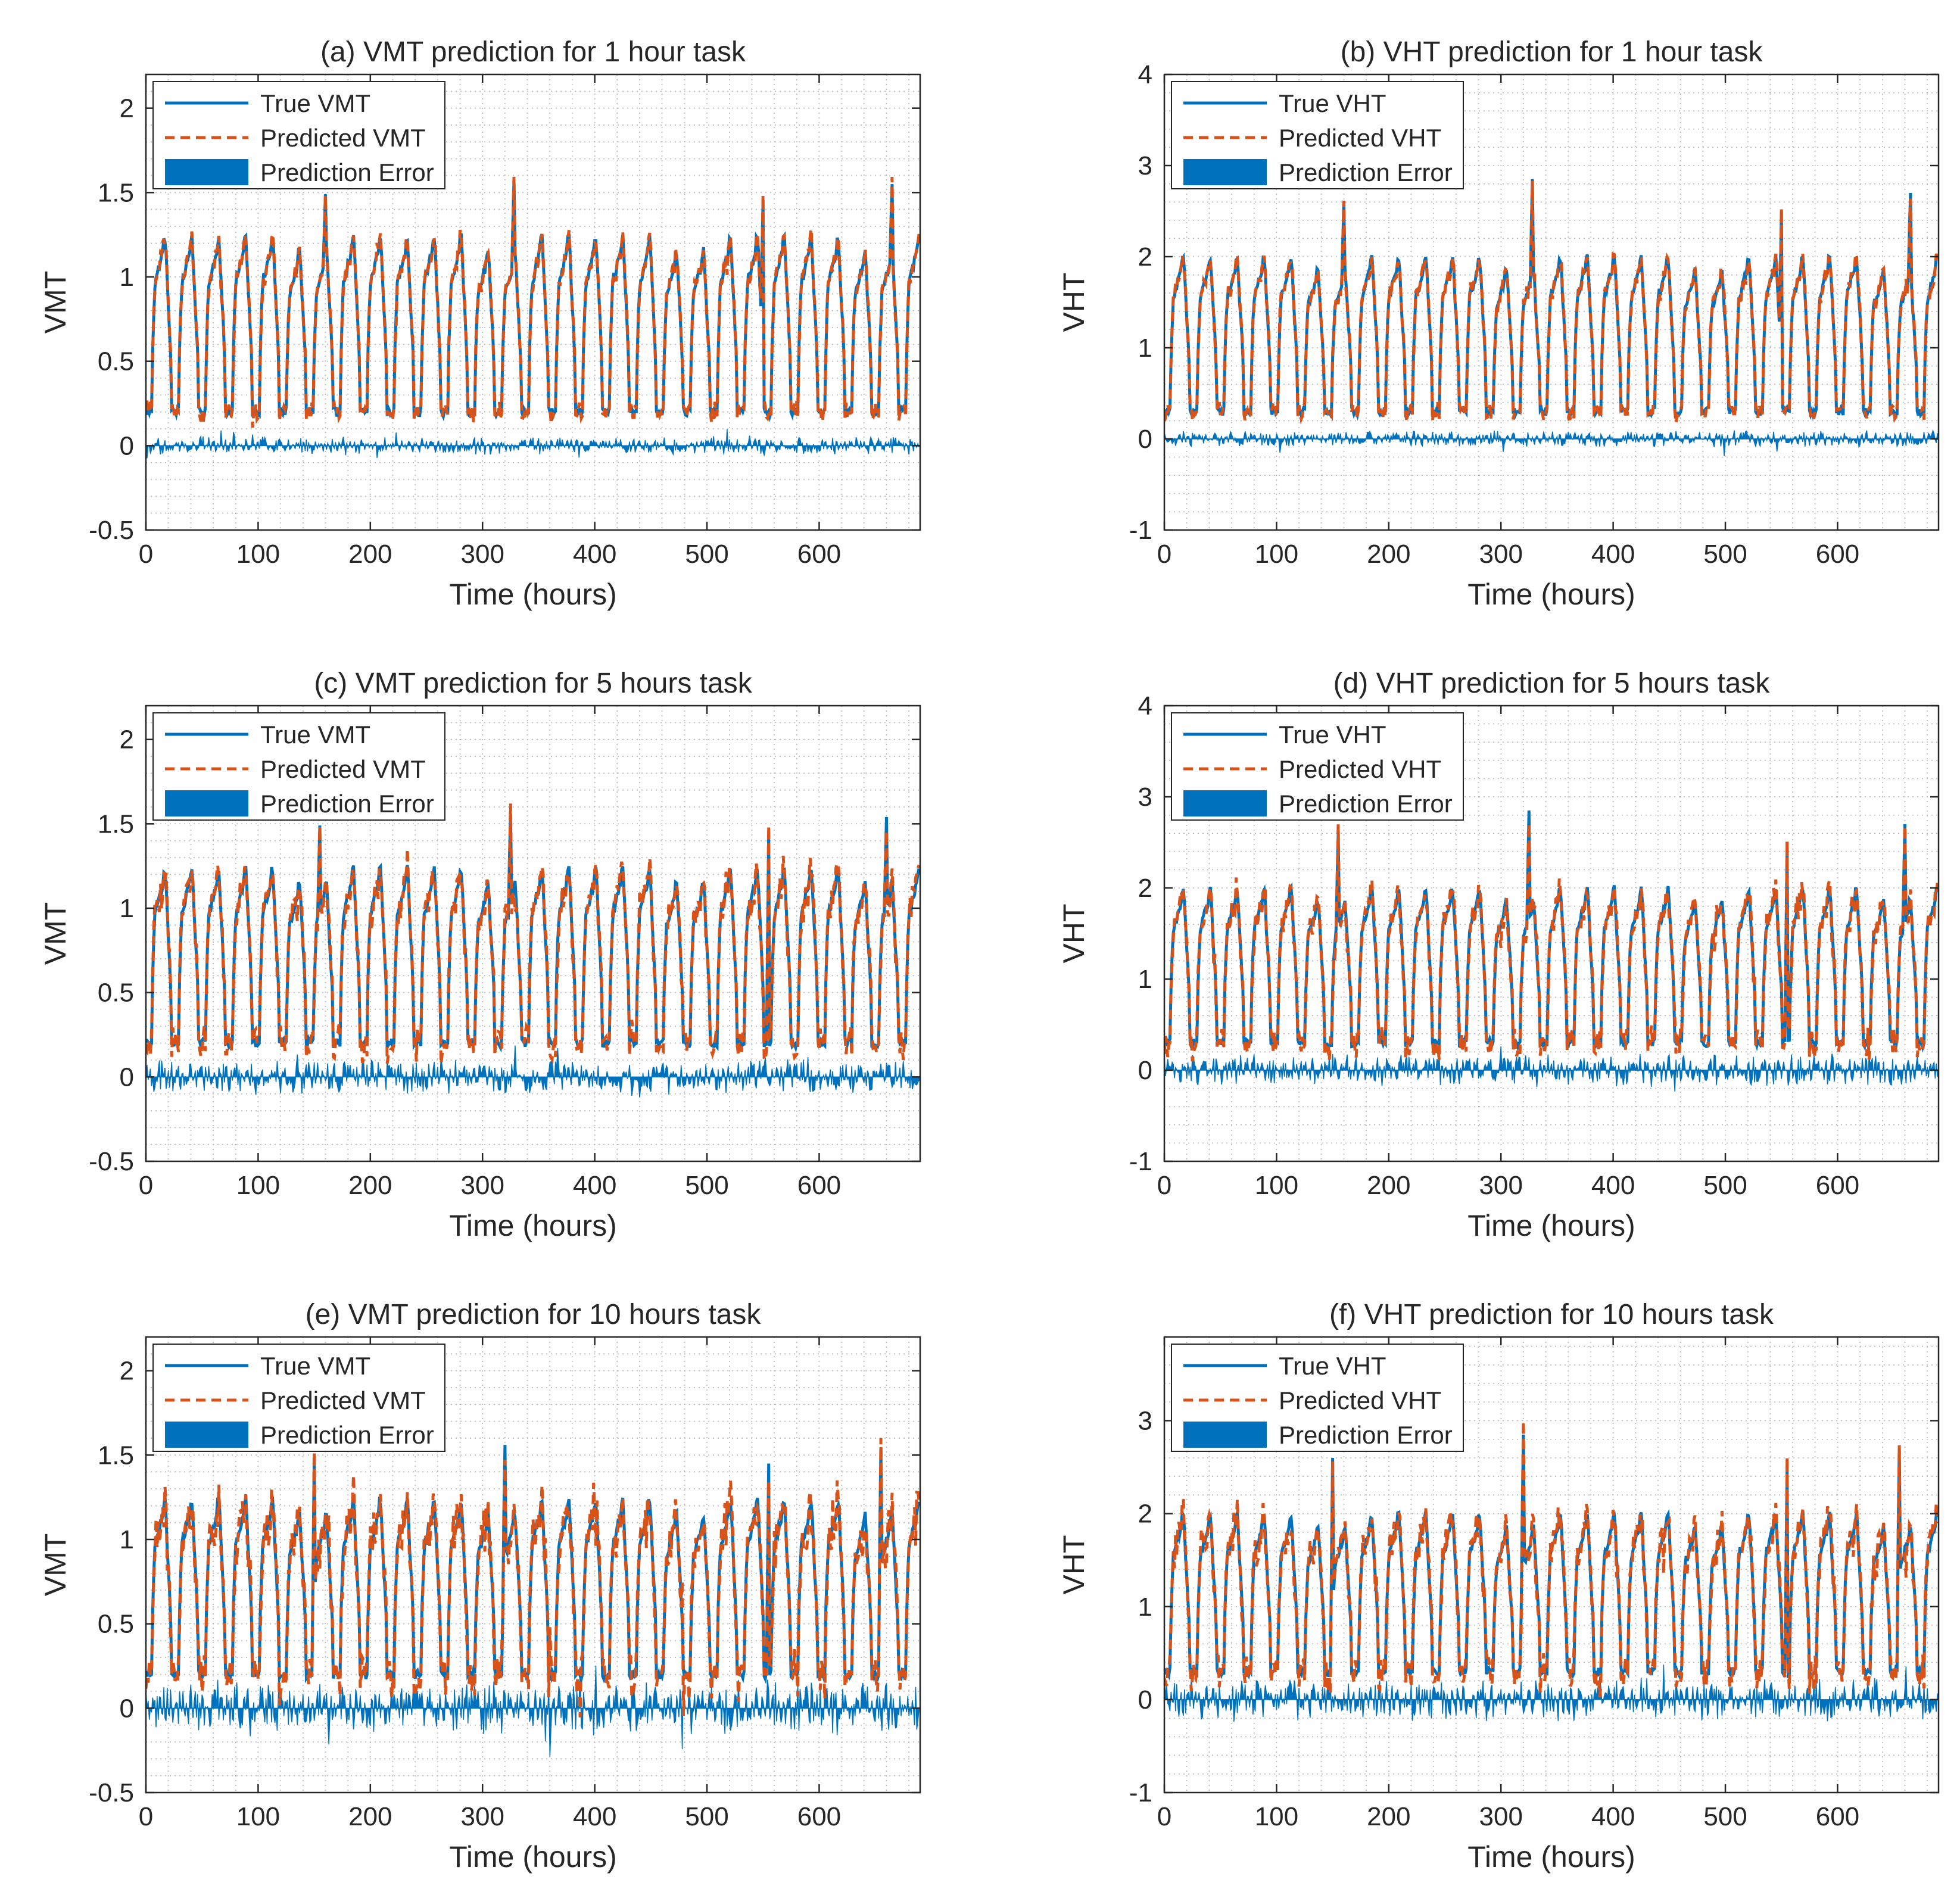 This screenshot has width=1960, height=1895. What do you see at coordinates (116, 993) in the screenshot?
I see `y-tick-label: 0.5` at bounding box center [116, 993].